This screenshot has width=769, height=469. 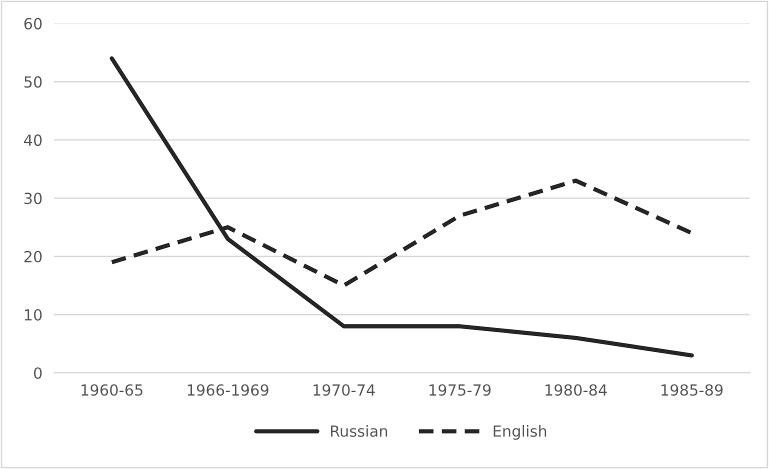 What do you see at coordinates (359, 431) in the screenshot?
I see `legend-label: Russian` at bounding box center [359, 431].